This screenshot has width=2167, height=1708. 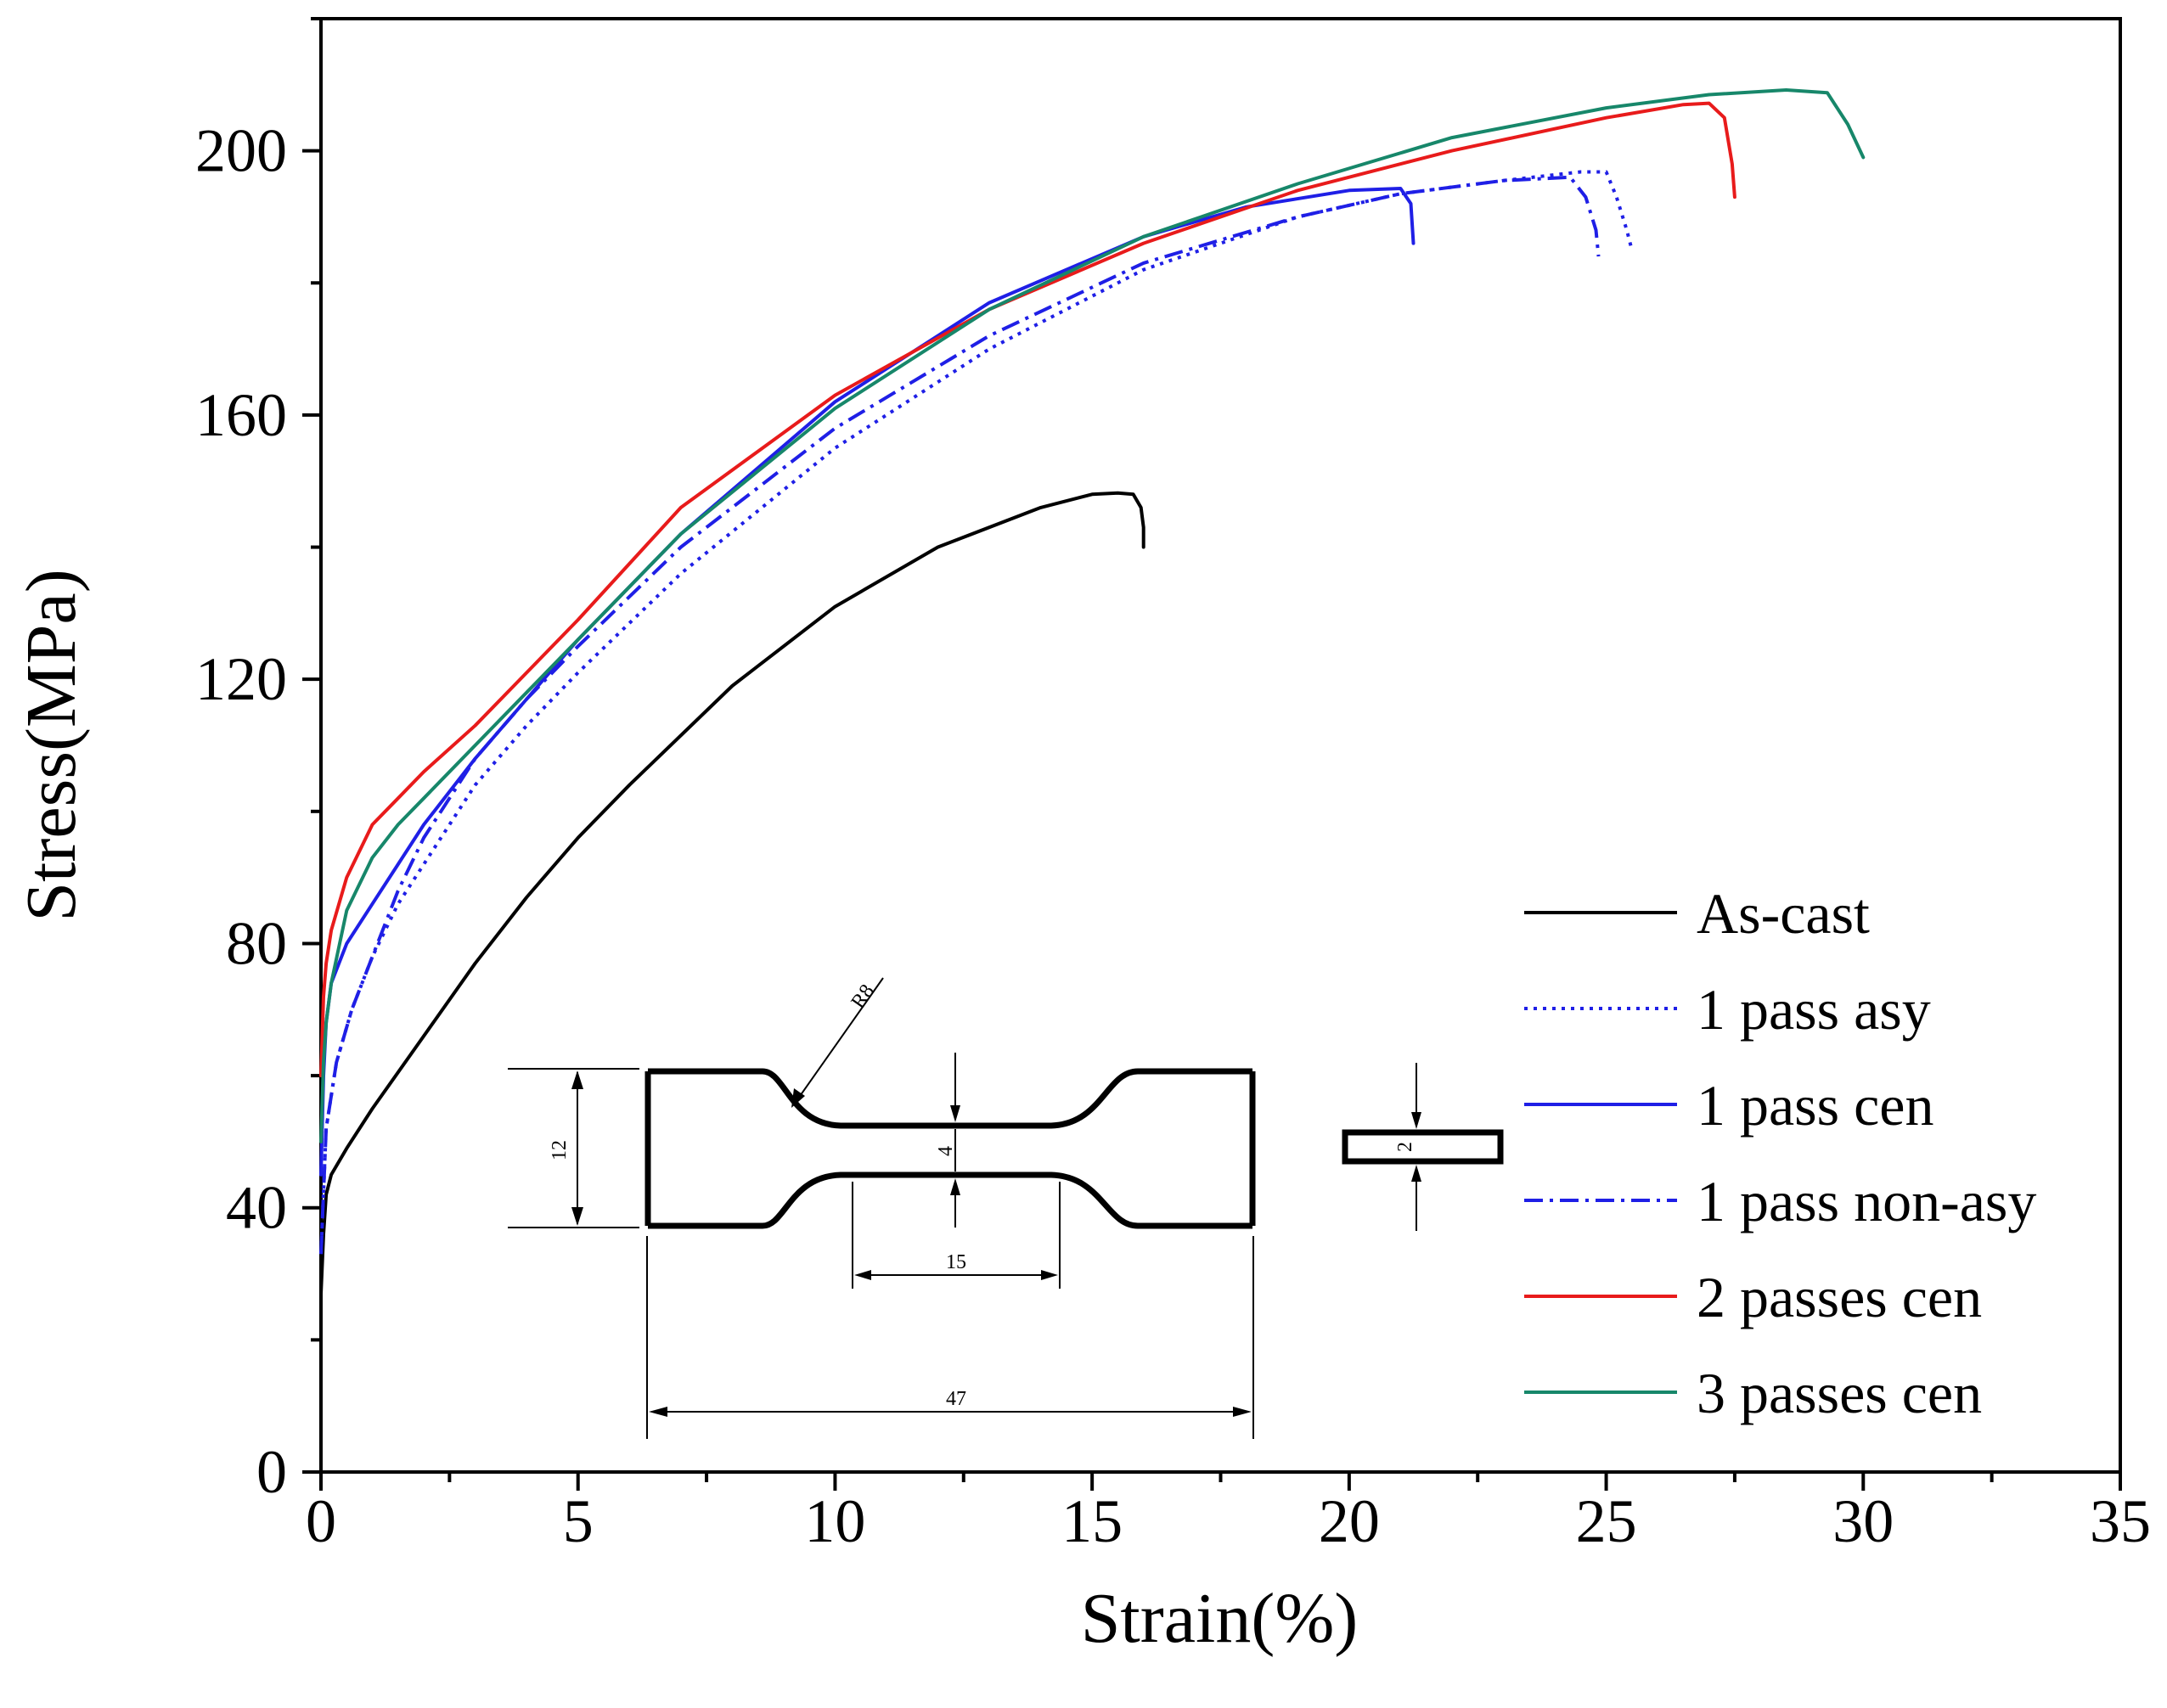 I want to click on y-tick-label: 40, so click(x=256, y=1208).